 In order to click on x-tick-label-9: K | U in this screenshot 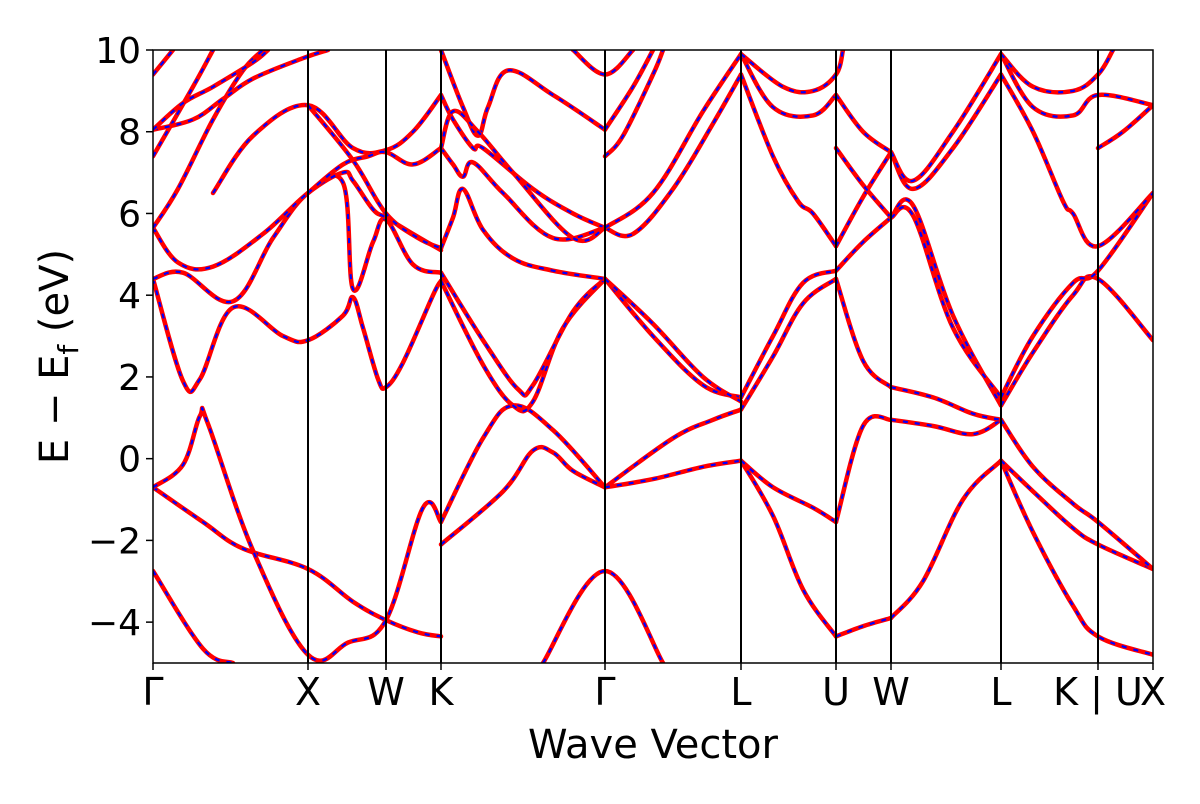, I will do `click(1098, 692)`.